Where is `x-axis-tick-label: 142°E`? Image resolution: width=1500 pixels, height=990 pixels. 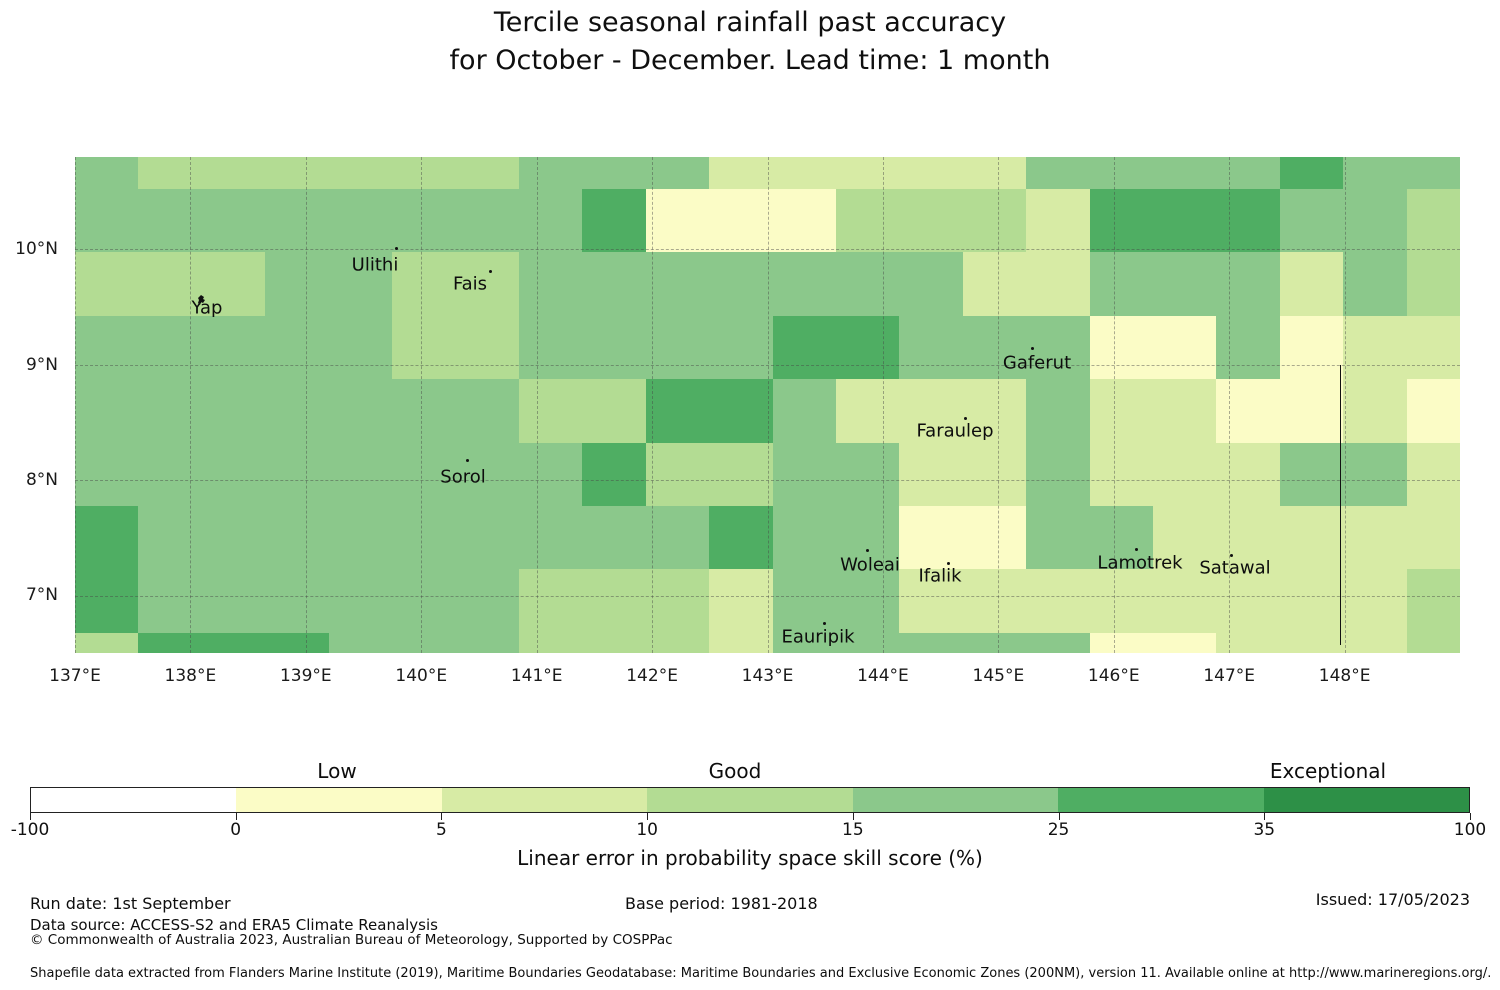
x-axis-tick-label: 142°E is located at coordinates (652, 676).